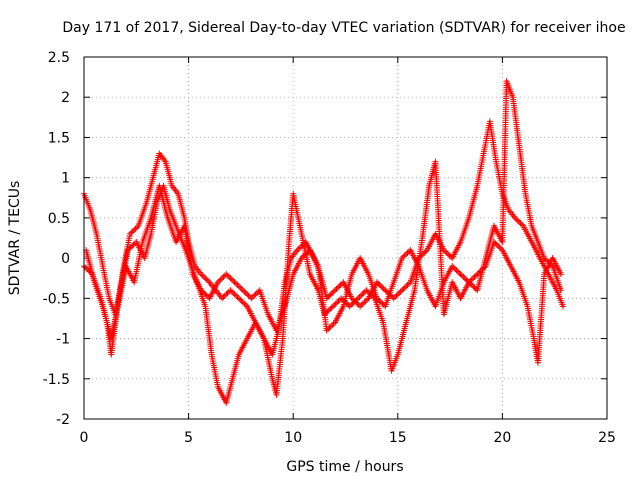 The width and height of the screenshot is (640, 480). I want to click on y-tick-label: -1.5, so click(56, 380).